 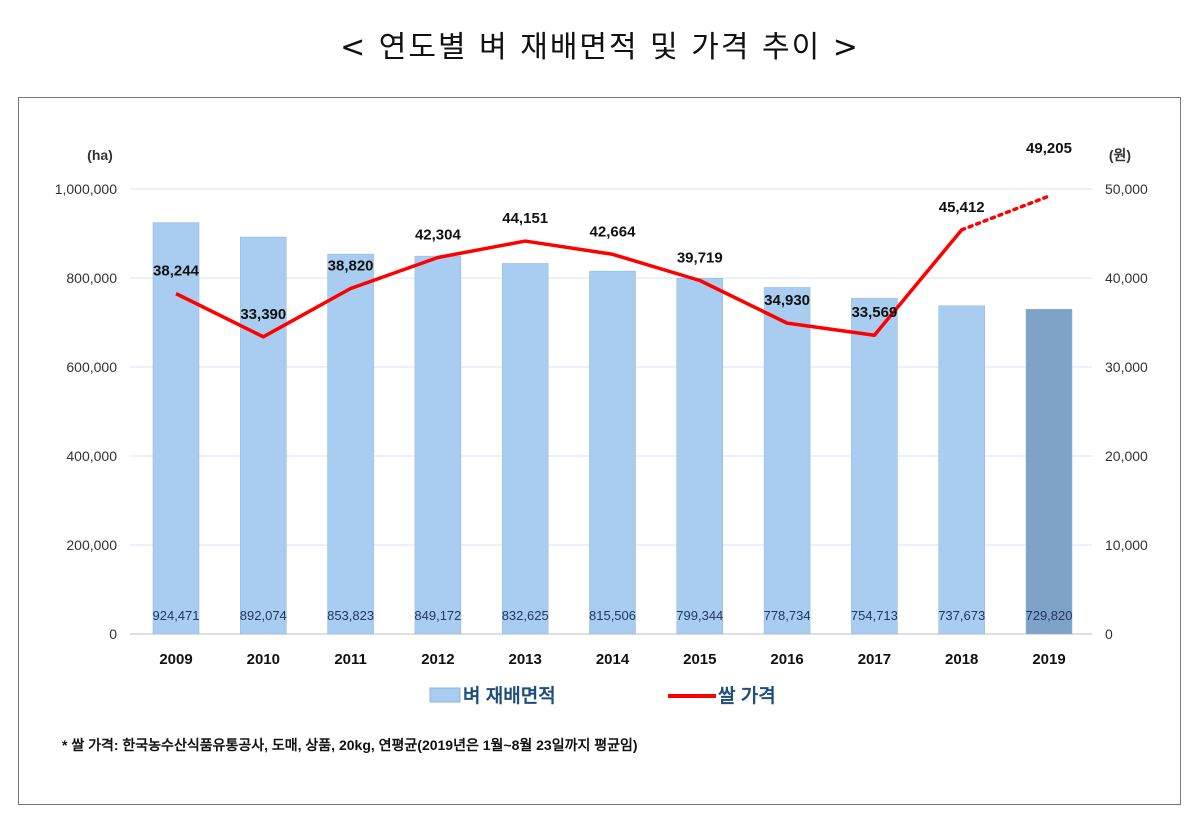 What do you see at coordinates (747, 696) in the screenshot?
I see `legend-line-label: 쌀 가격` at bounding box center [747, 696].